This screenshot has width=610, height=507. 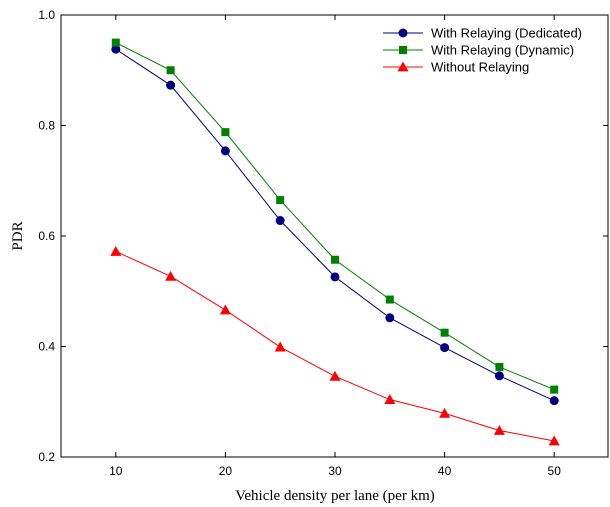 What do you see at coordinates (46, 347) in the screenshot?
I see `y-tick-label: 0.4` at bounding box center [46, 347].